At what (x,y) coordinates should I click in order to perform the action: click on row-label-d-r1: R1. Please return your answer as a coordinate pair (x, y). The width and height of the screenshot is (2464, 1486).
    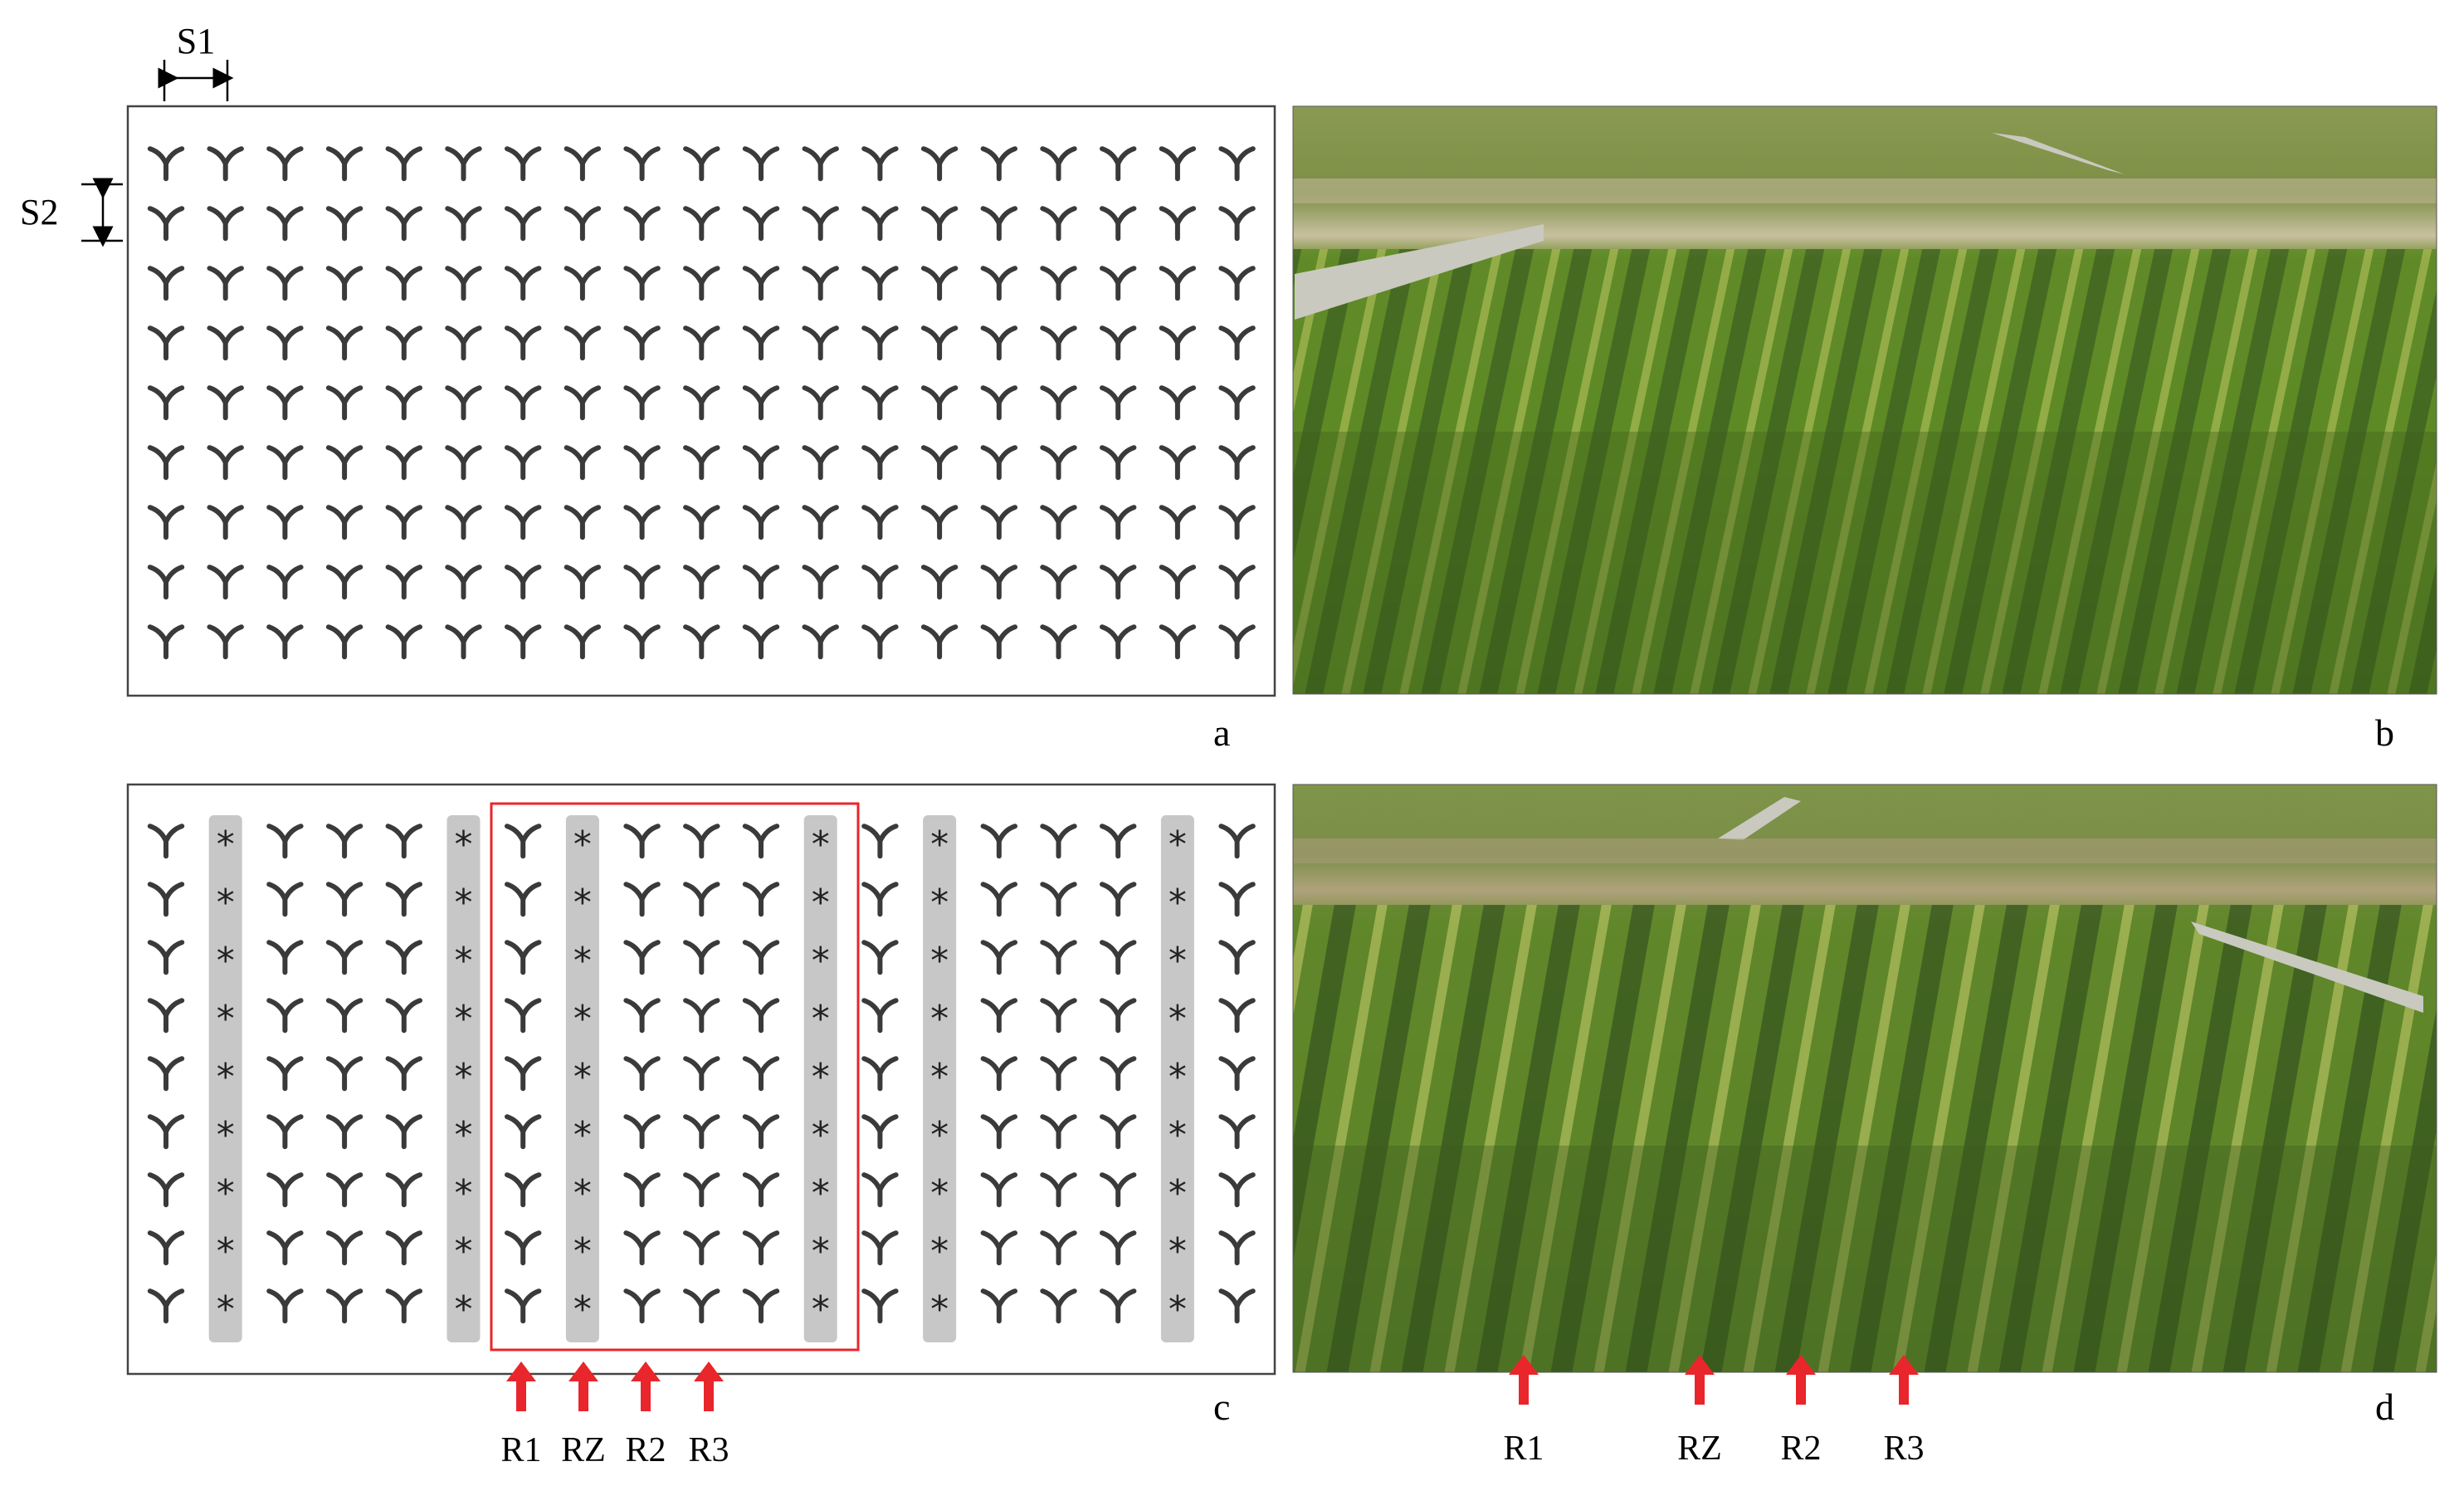
    Looking at the image, I should click on (1523, 1449).